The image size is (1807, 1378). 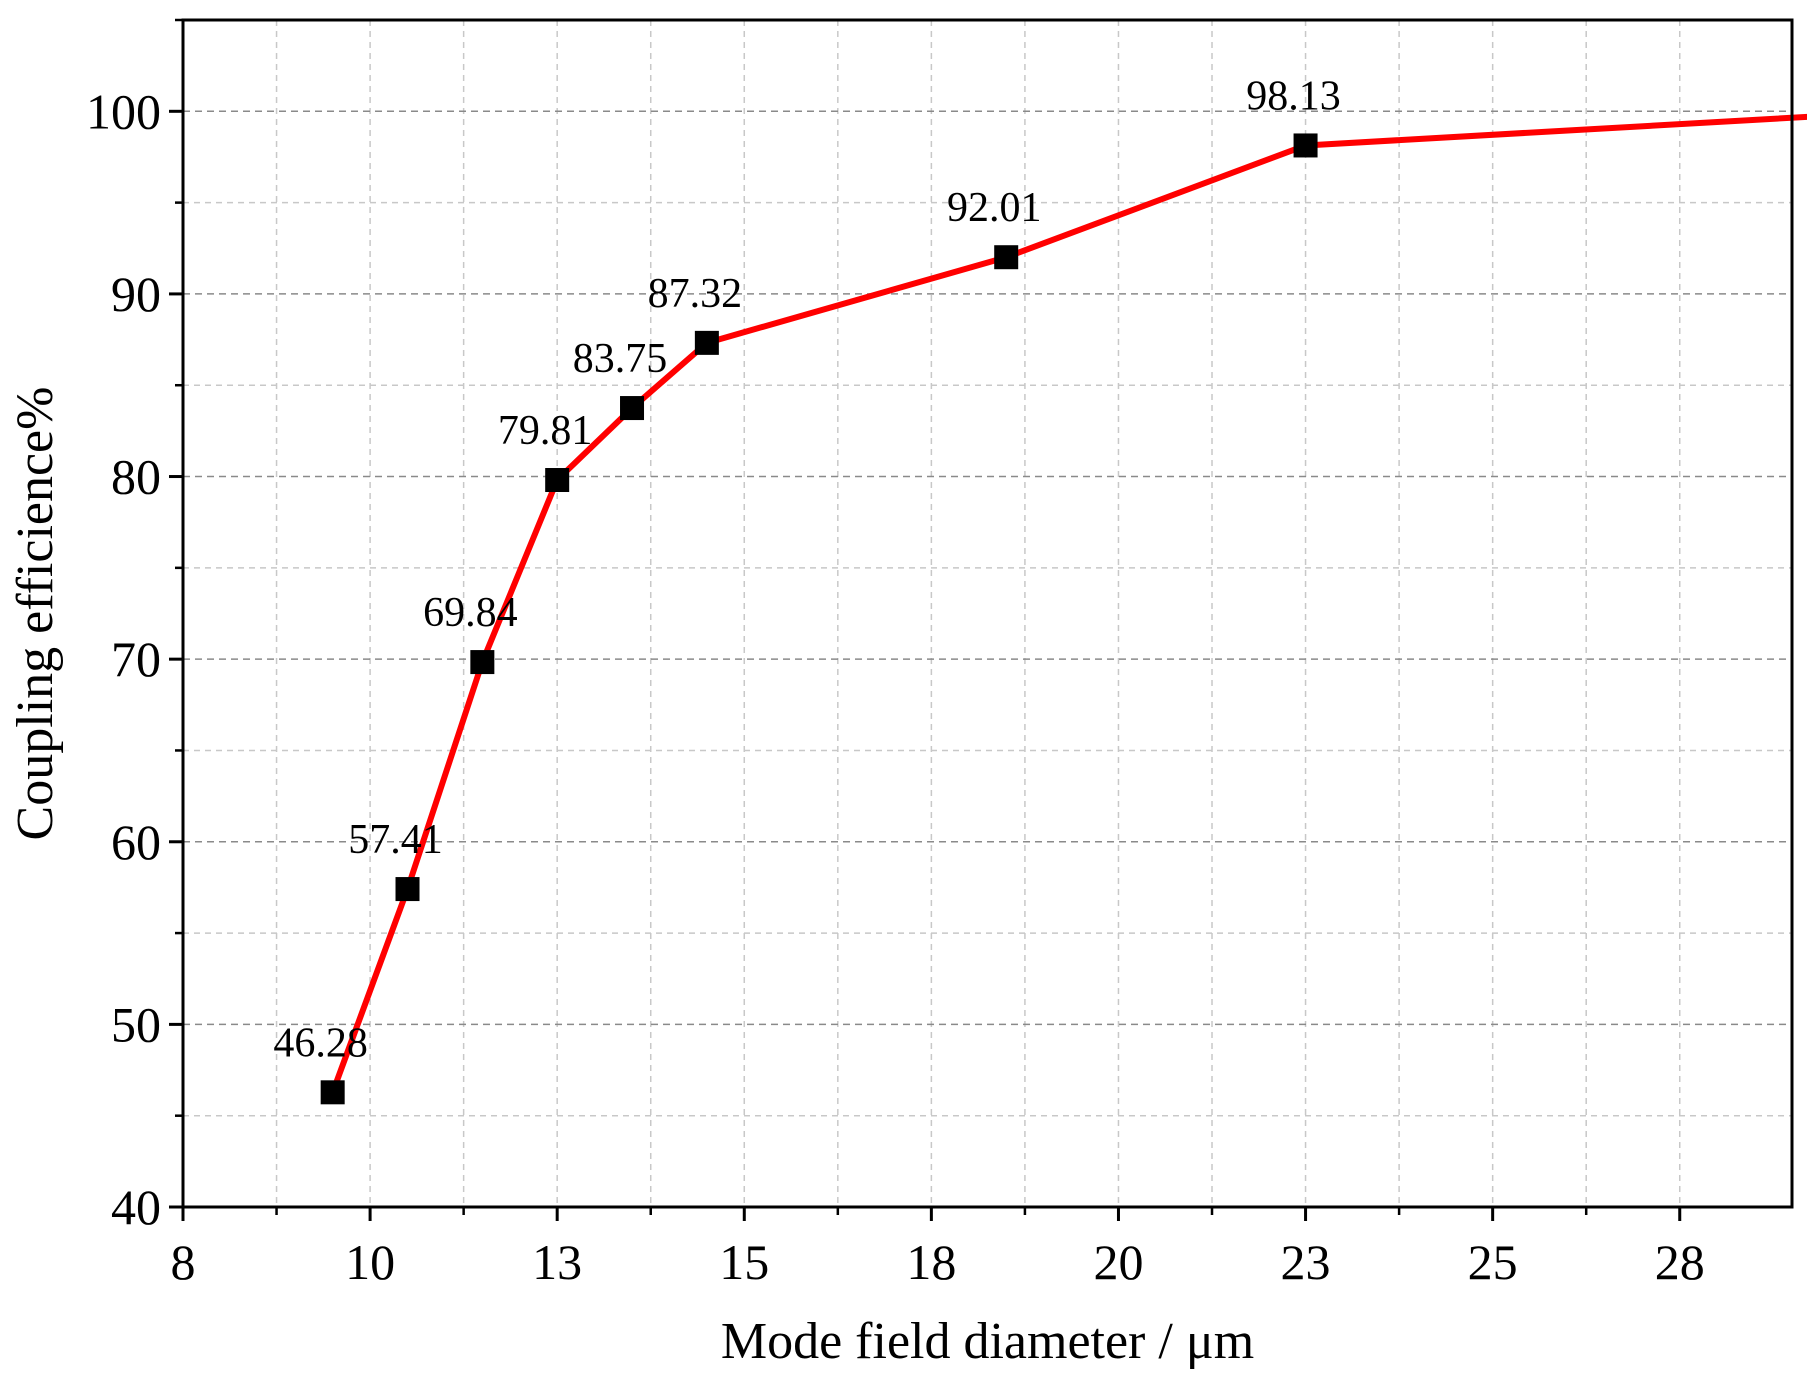 What do you see at coordinates (183, 1262) in the screenshot?
I see `x-tick-label: 8` at bounding box center [183, 1262].